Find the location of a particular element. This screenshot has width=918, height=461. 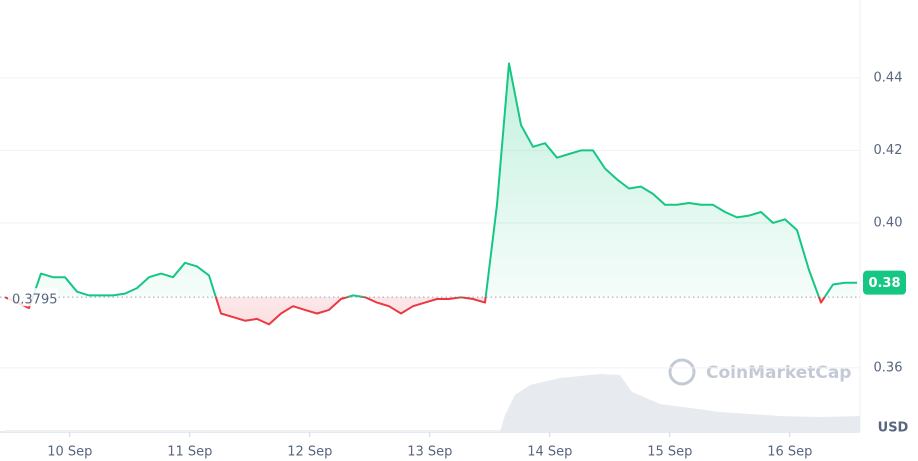

price-badge is located at coordinates (884, 282).